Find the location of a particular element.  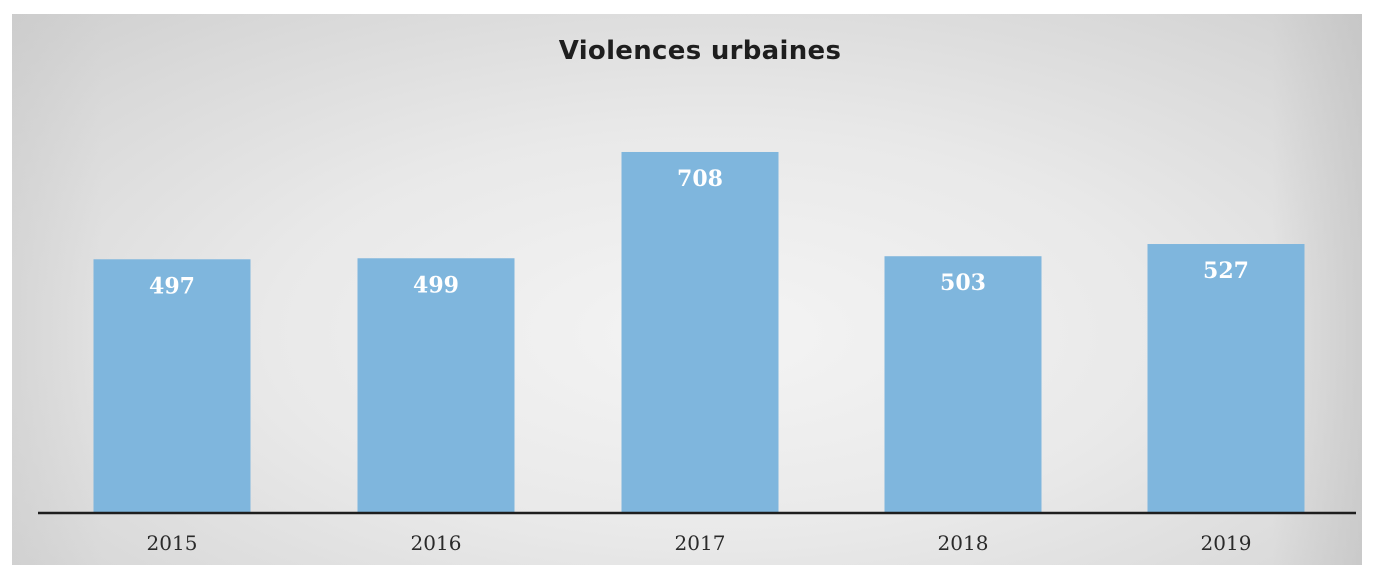

bar-value-label-2017: 708 is located at coordinates (700, 179).